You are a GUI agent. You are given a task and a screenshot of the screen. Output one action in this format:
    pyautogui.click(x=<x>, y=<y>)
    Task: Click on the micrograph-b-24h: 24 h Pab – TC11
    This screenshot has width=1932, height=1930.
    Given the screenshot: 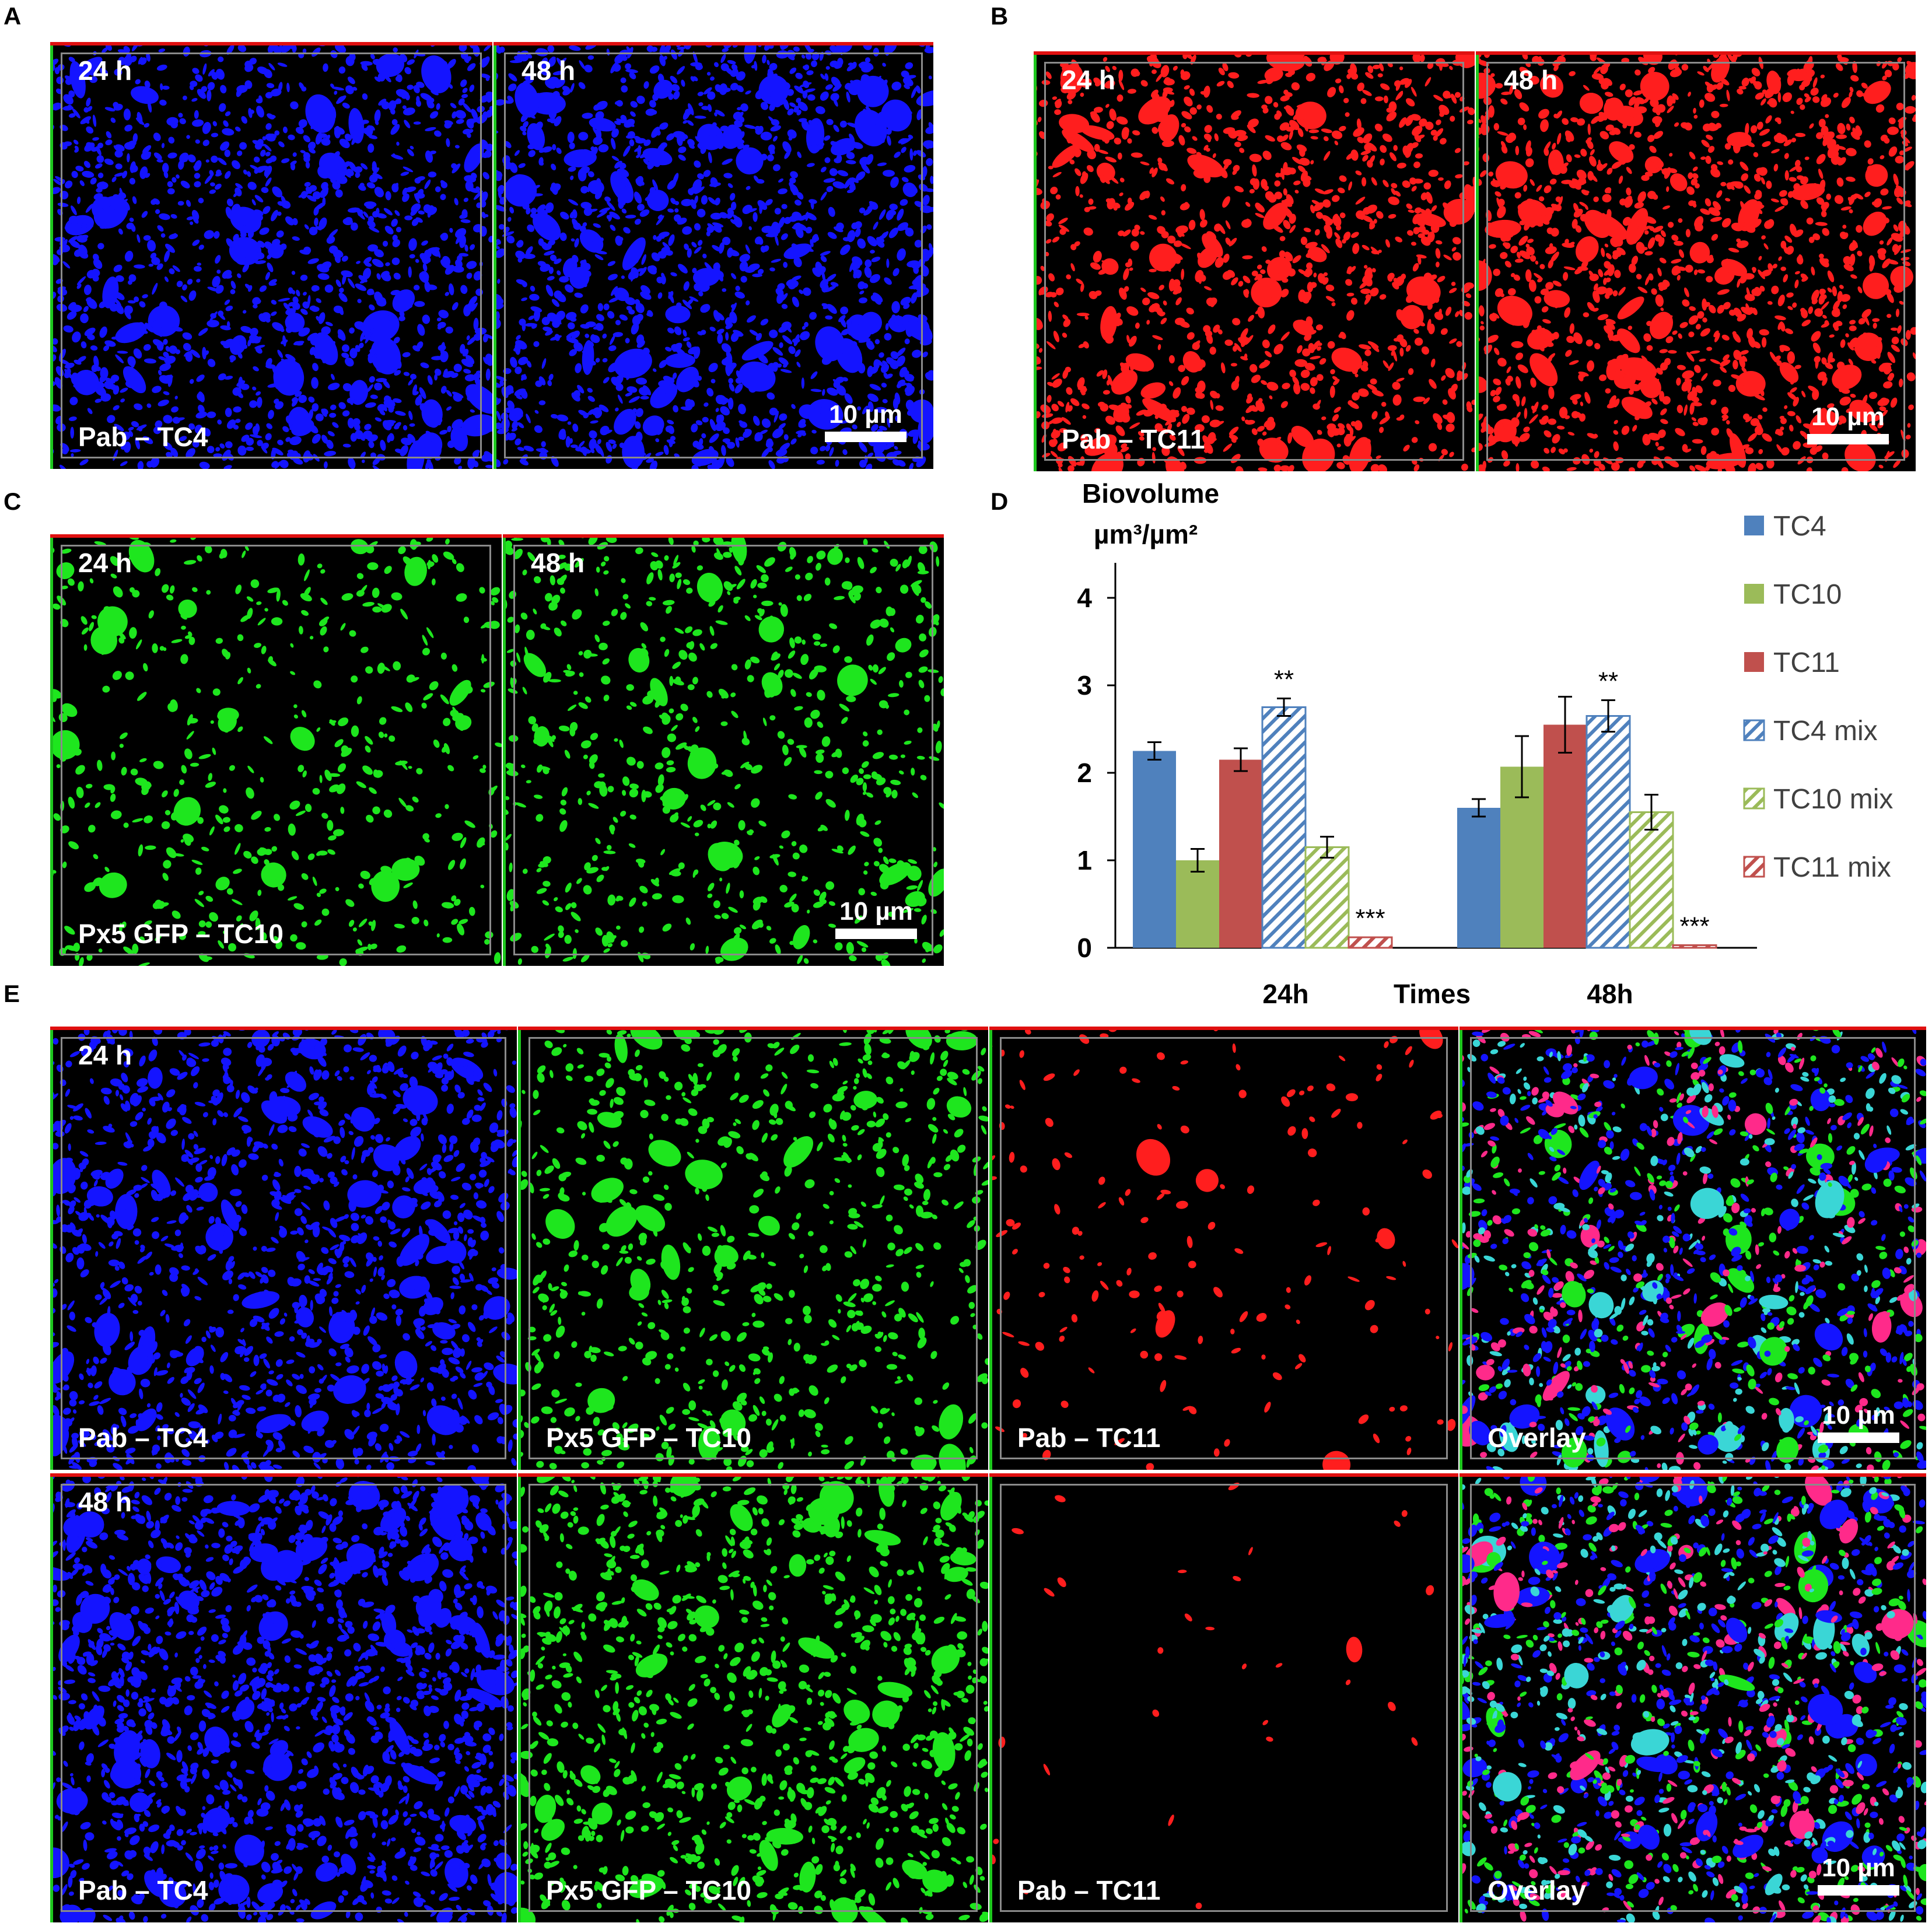 What is the action you would take?
    pyautogui.click(x=1254, y=261)
    